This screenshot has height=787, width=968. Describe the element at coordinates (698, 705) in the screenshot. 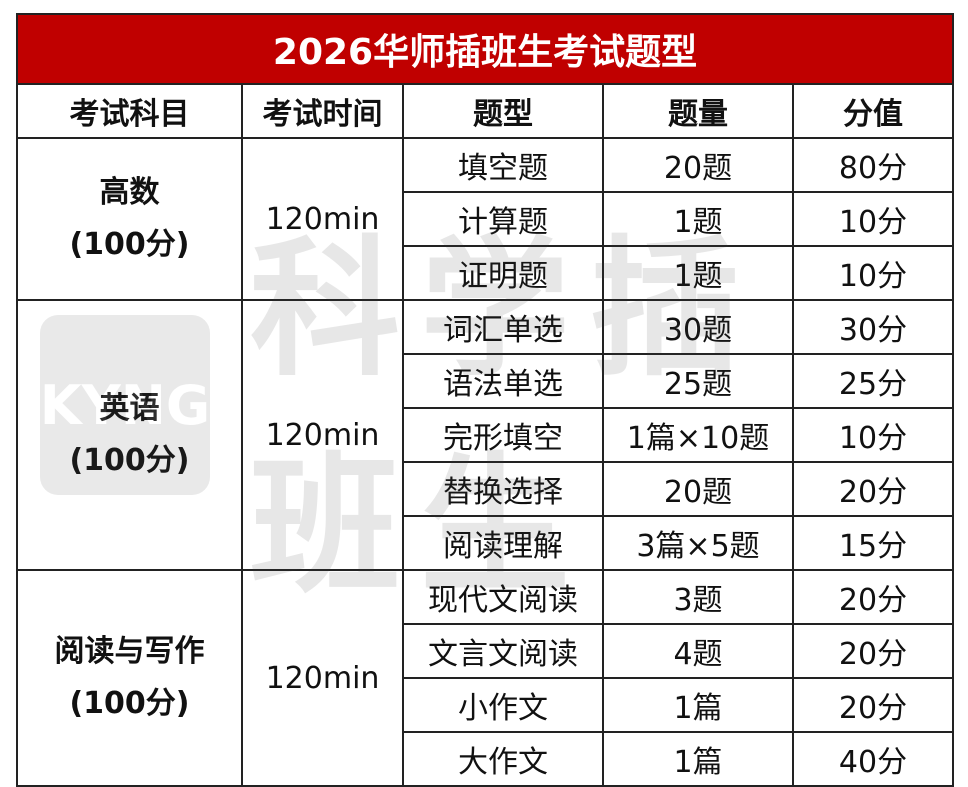

I see `question-count: 1篇` at that location.